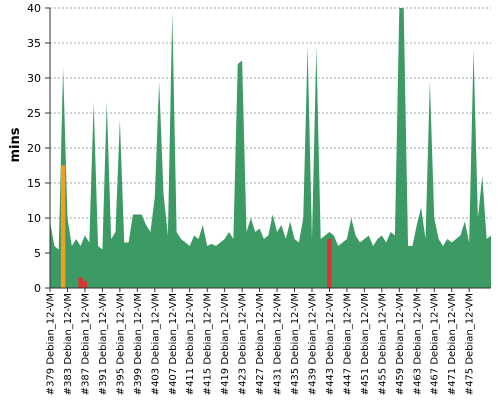  I want to click on x-tick-label: #419 Debian_12-VM, so click(225, 344).